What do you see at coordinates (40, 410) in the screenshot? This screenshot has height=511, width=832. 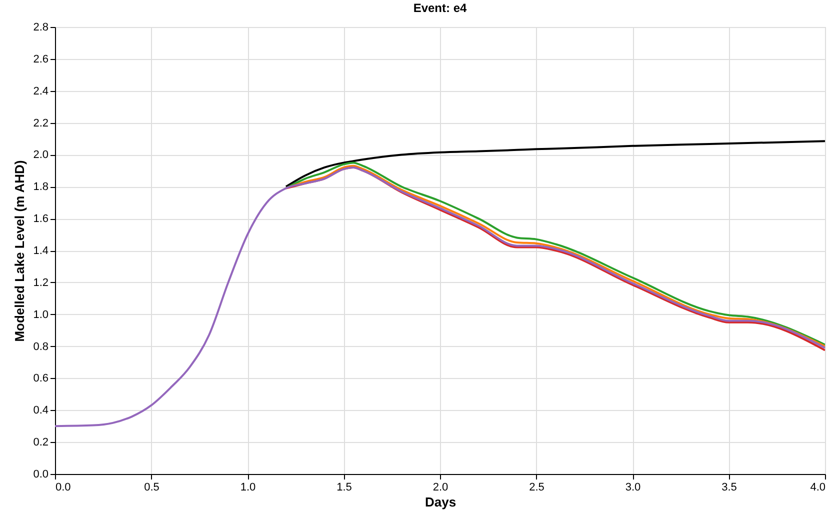 I see `y-tick-label: 0.4` at bounding box center [40, 410].